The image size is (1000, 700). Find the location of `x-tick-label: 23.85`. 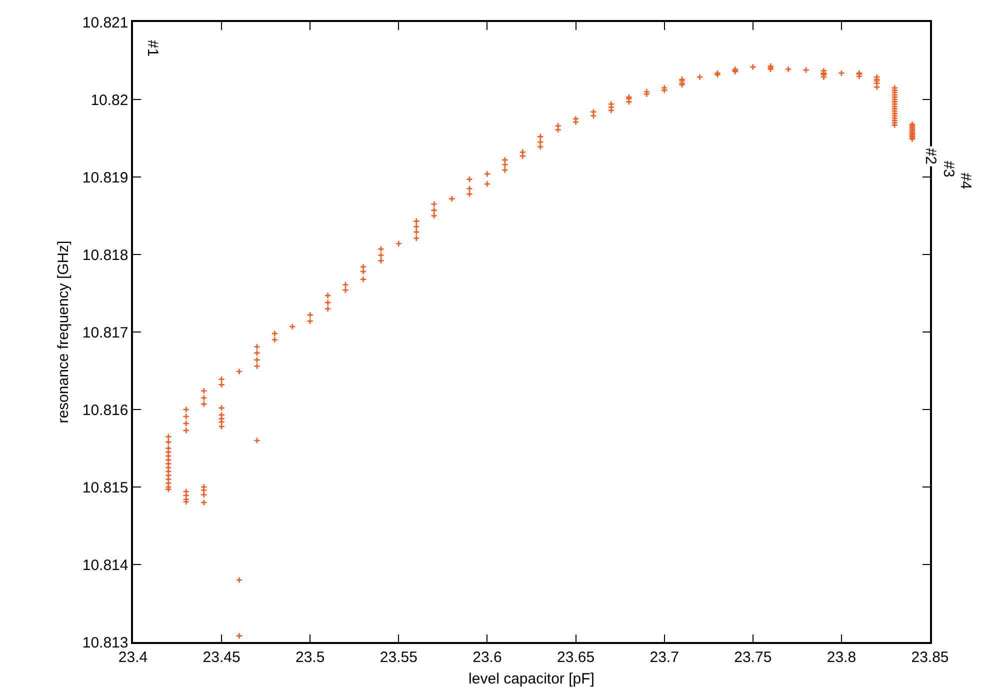

x-tick-label: 23.85 is located at coordinates (930, 657).